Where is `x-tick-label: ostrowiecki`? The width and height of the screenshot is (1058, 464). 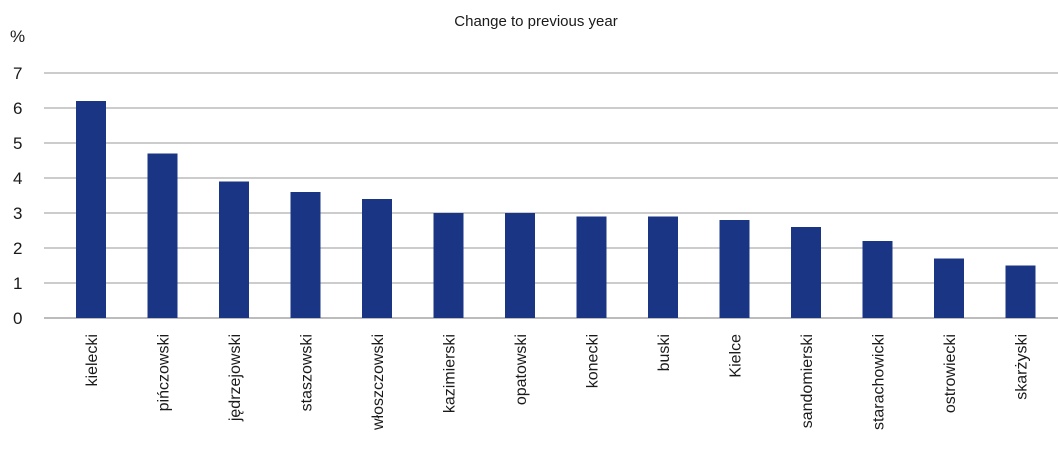 x-tick-label: ostrowiecki is located at coordinates (950, 373).